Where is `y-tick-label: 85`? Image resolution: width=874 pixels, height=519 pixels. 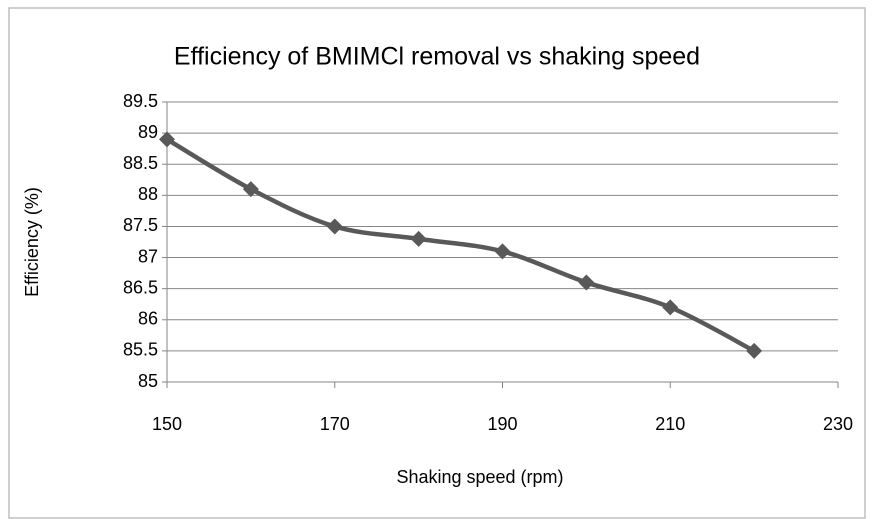 y-tick-label: 85 is located at coordinates (148, 381).